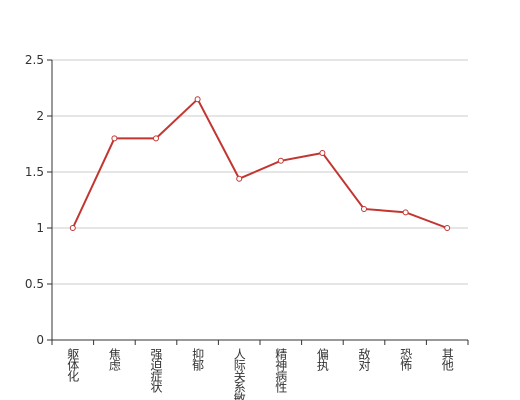 The image size is (520, 400). What do you see at coordinates (322, 359) in the screenshot?
I see `x-tick-label: 偏执` at bounding box center [322, 359].